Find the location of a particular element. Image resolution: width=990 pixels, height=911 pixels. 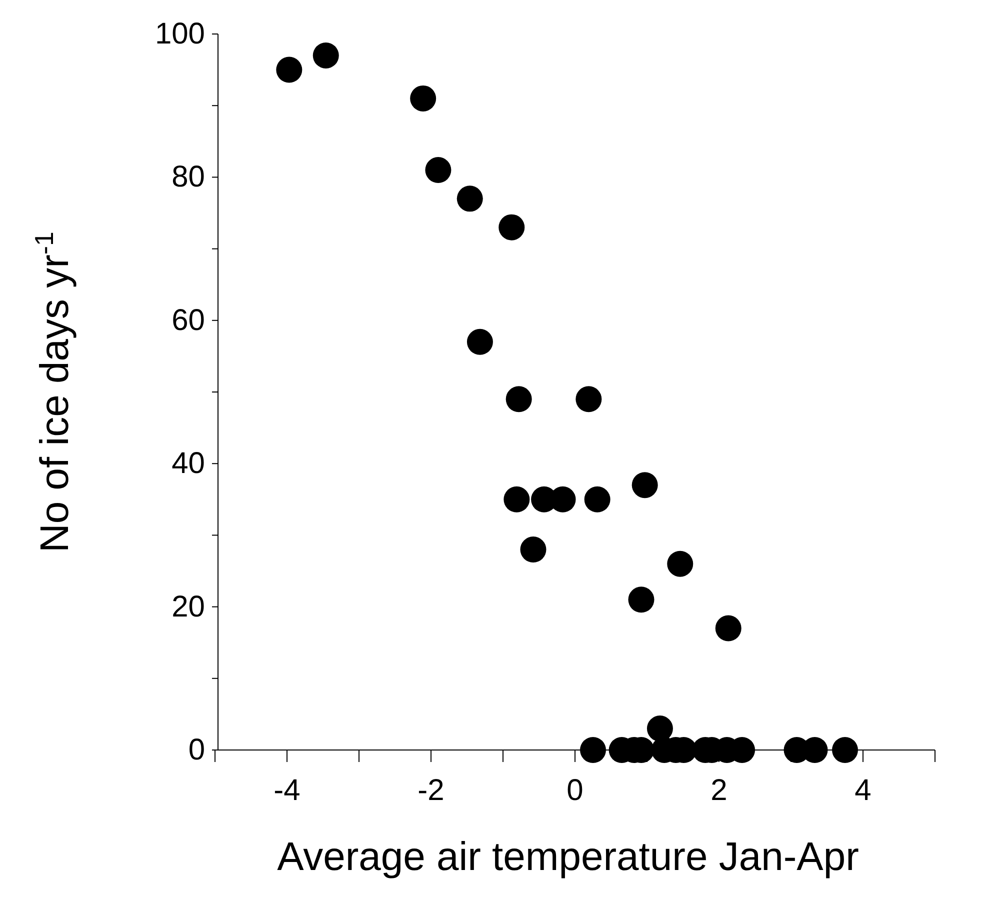

x-tick-label: 0 is located at coordinates (575, 790).